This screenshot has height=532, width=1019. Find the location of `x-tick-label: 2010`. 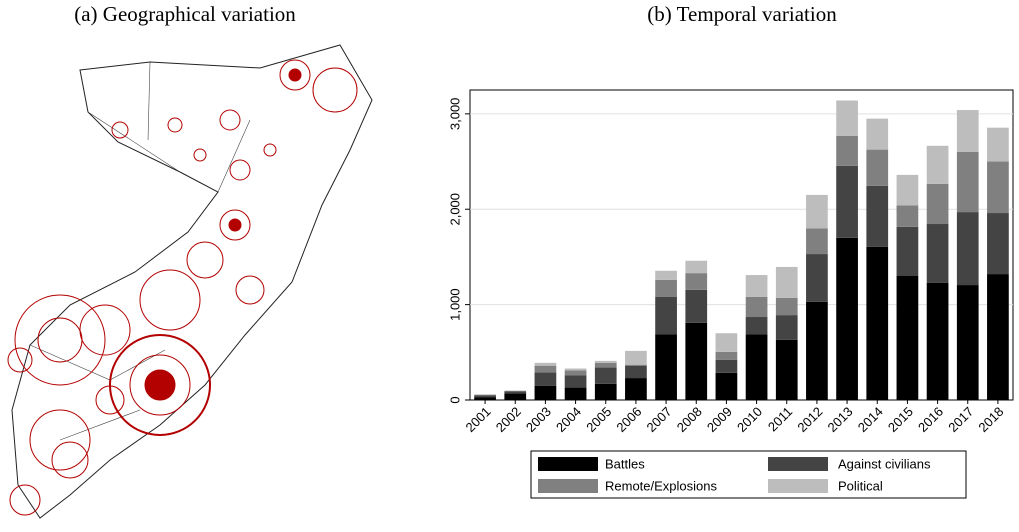

x-tick-label: 2010 is located at coordinates (749, 419).